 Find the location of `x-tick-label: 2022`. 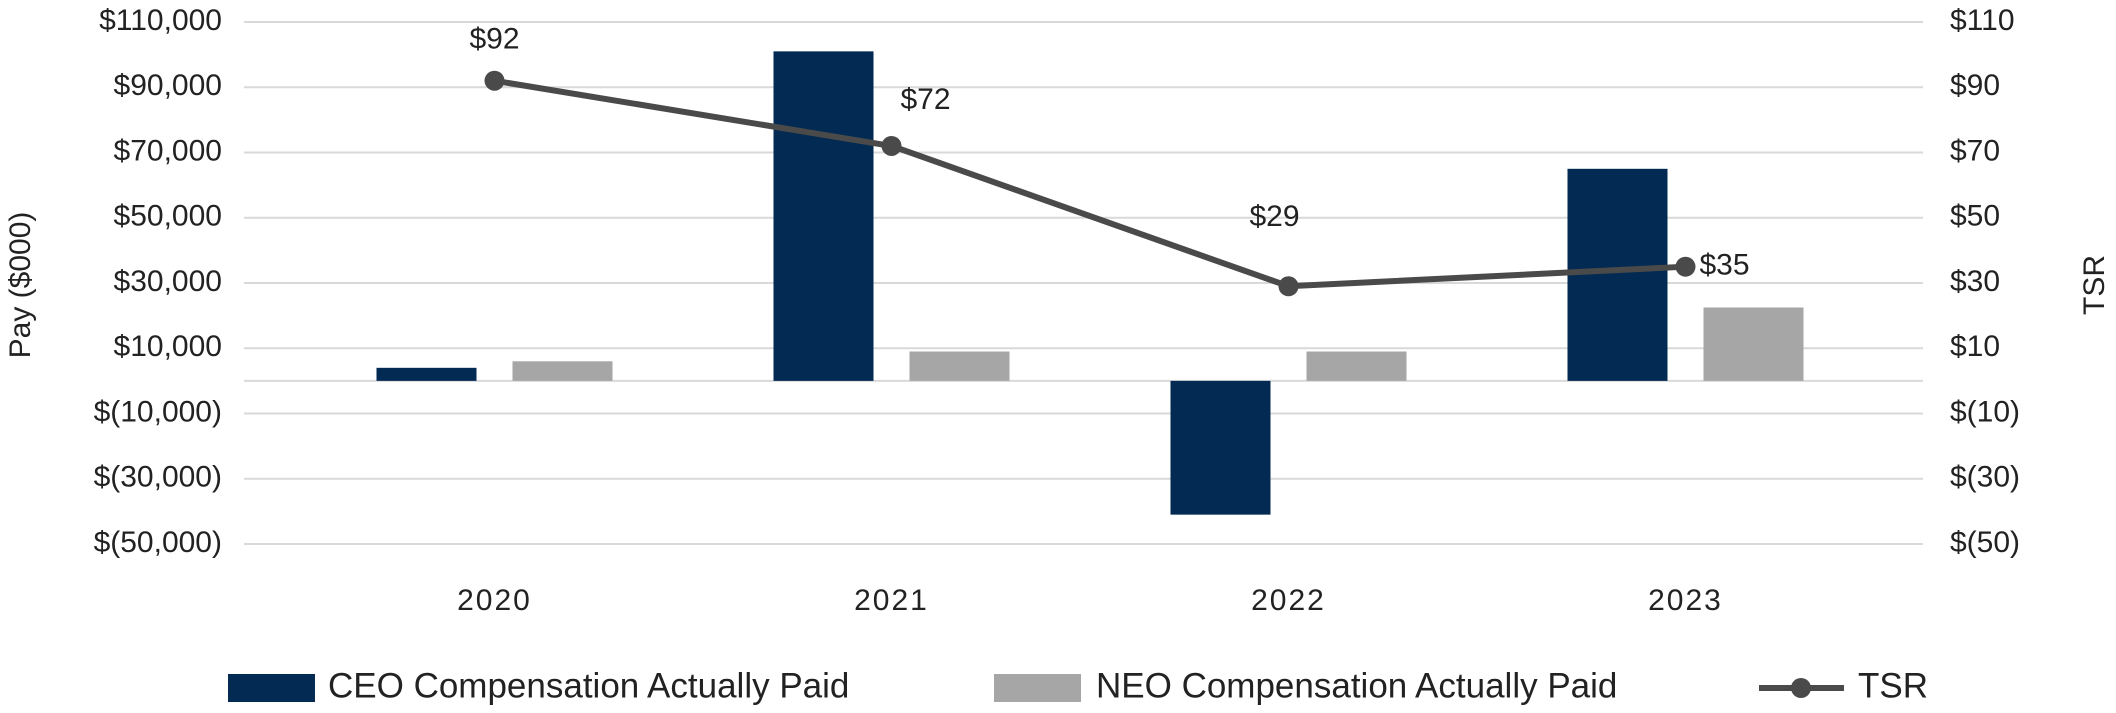

x-tick-label: 2022 is located at coordinates (1288, 600).